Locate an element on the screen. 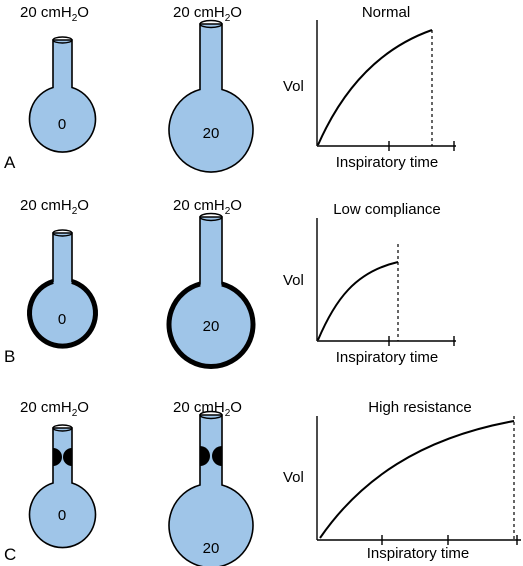 This screenshot has width=523, height=566. row-a-large-lung-shape is located at coordinates (211, 98).